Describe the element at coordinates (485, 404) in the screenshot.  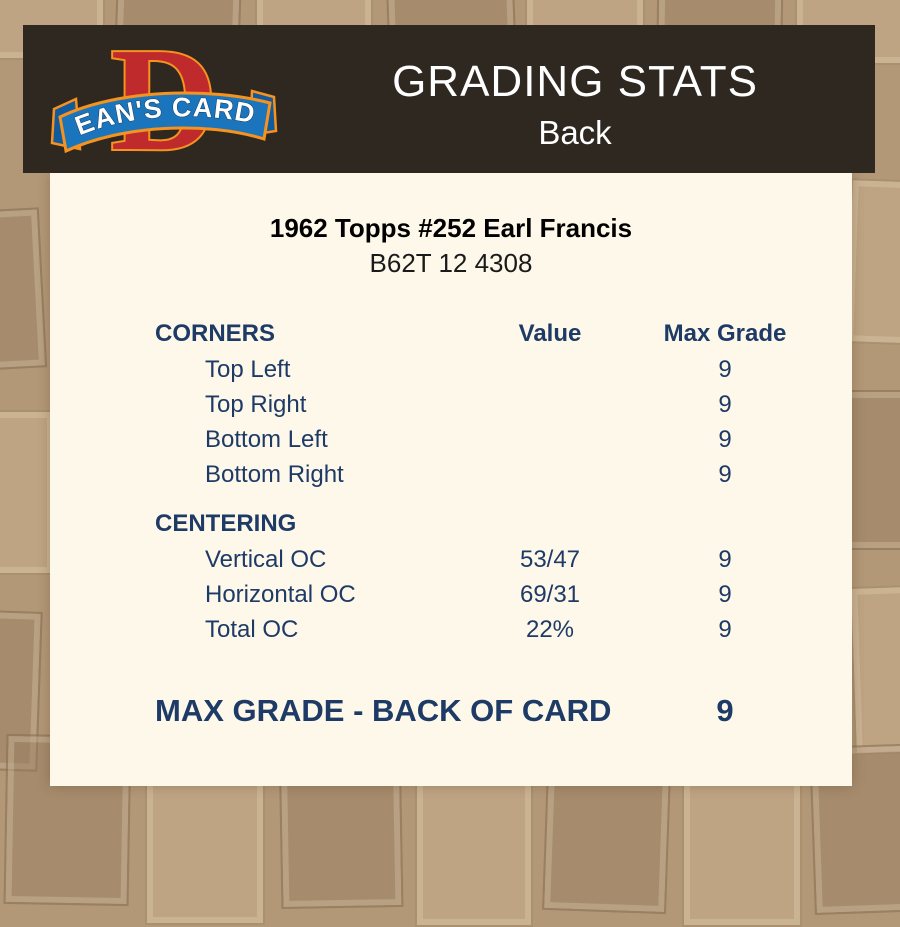
I see `table-row-top-right: Top Right 9` at that location.